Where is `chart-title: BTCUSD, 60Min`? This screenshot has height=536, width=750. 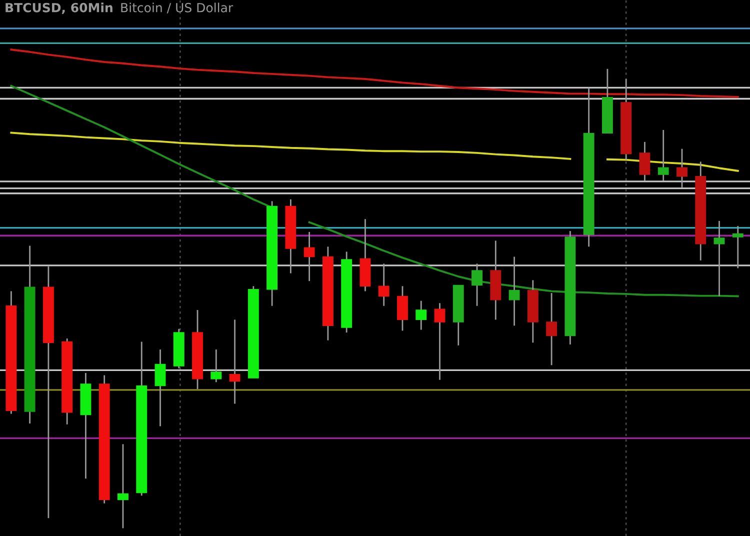
chart-title: BTCUSD, 60Min is located at coordinates (59, 8).